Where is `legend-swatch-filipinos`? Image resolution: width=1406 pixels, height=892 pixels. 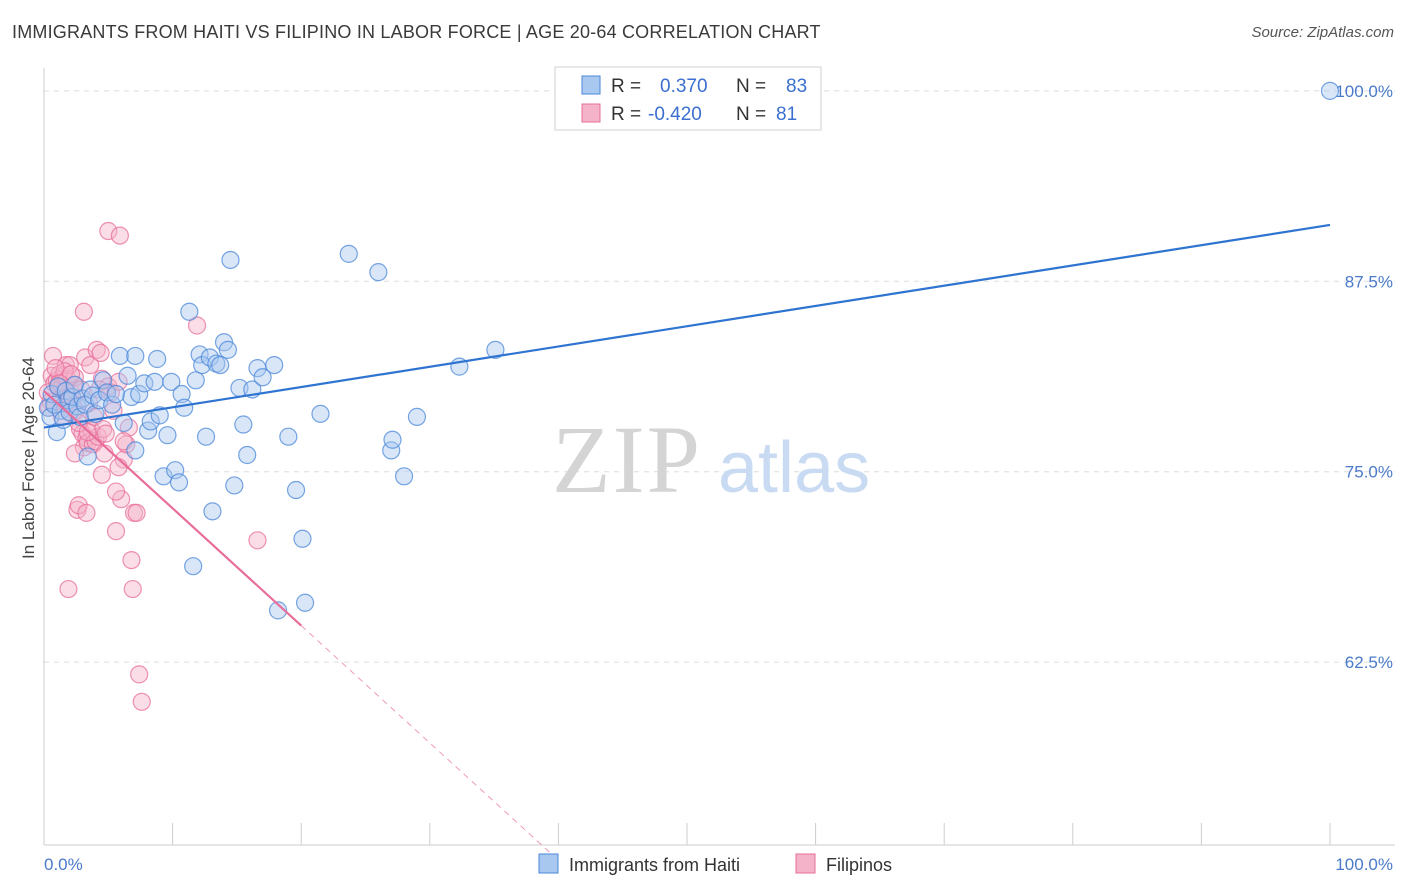
legend-swatch-filipinos is located at coordinates (805, 863).